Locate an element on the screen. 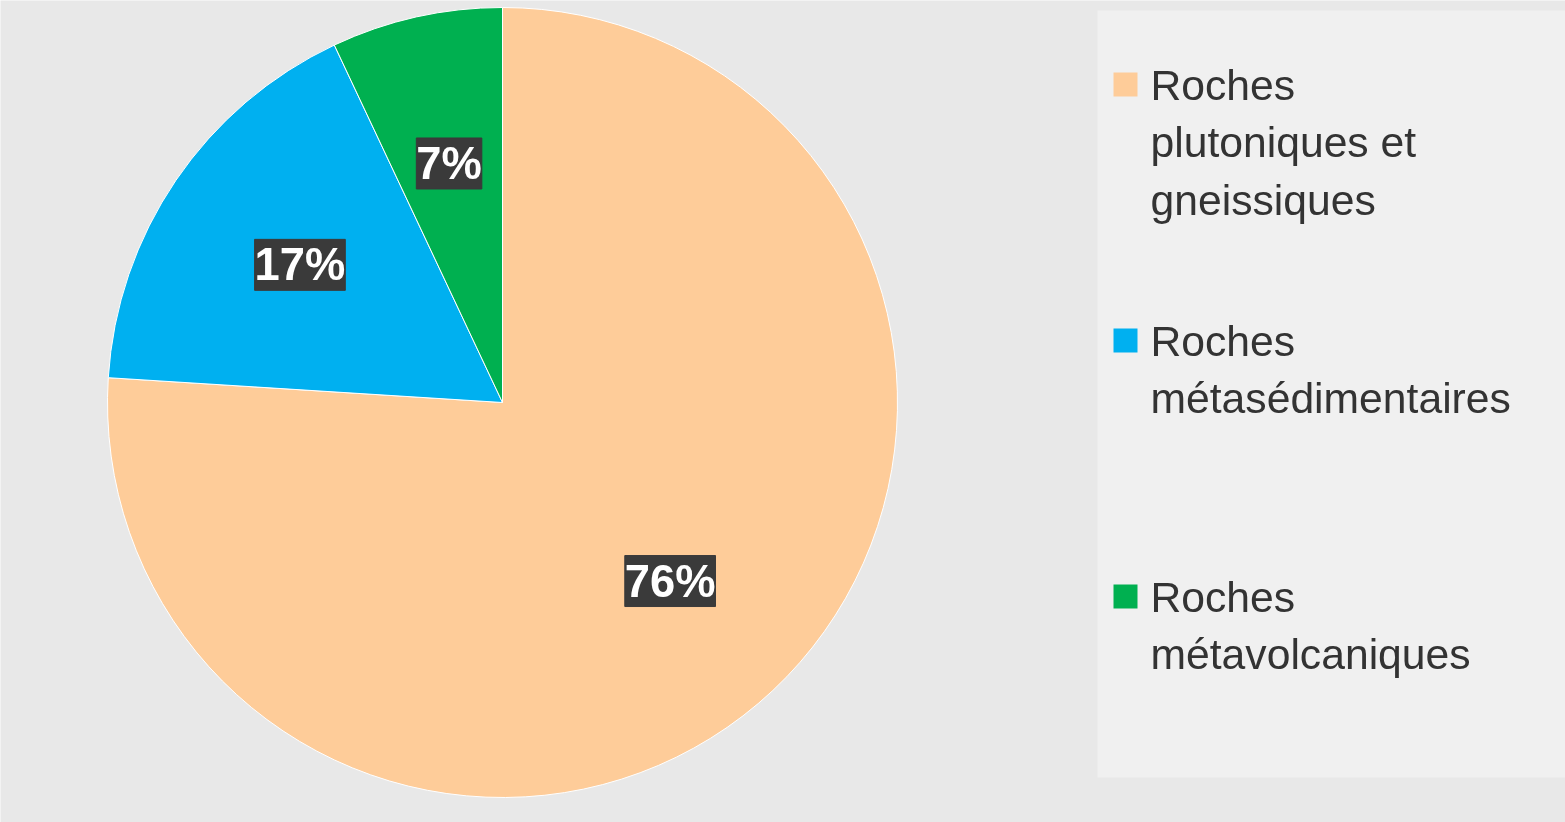 The width and height of the screenshot is (1565, 822). legend-label: Roches plutoniques et gneissiques is located at coordinates (1283, 142).